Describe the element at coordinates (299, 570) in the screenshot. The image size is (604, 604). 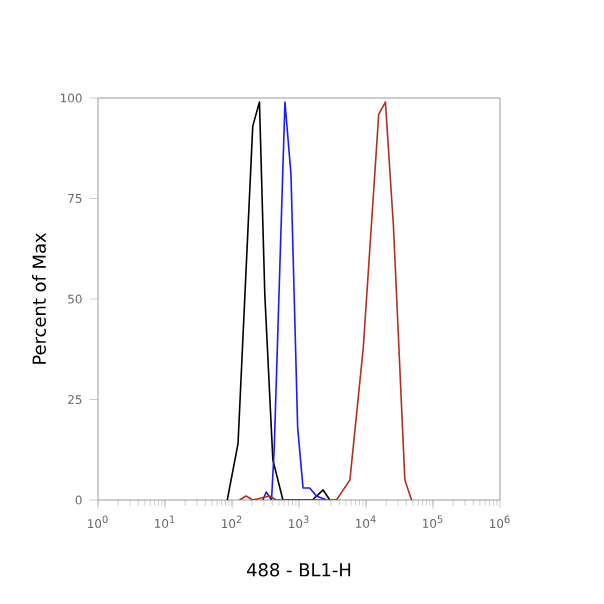
I see `x-axis-title: 488 - BL1-H` at that location.